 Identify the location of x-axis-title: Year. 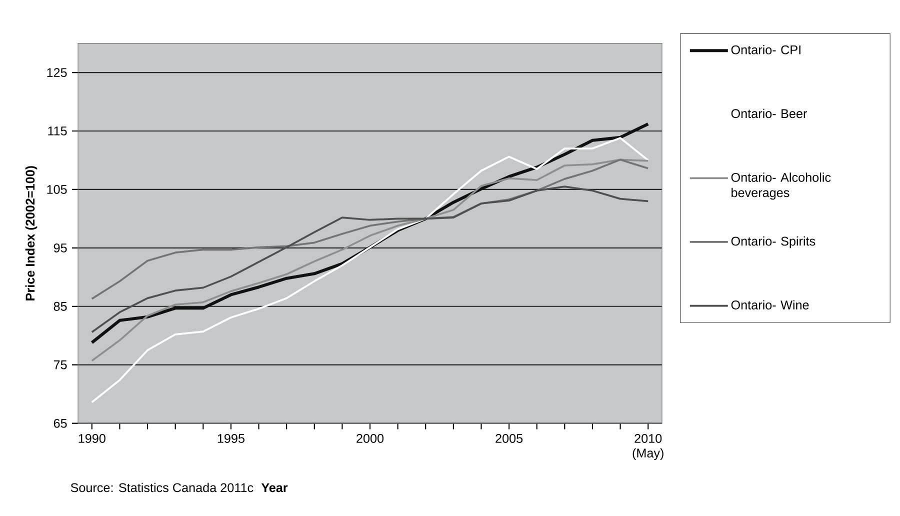
(274, 487).